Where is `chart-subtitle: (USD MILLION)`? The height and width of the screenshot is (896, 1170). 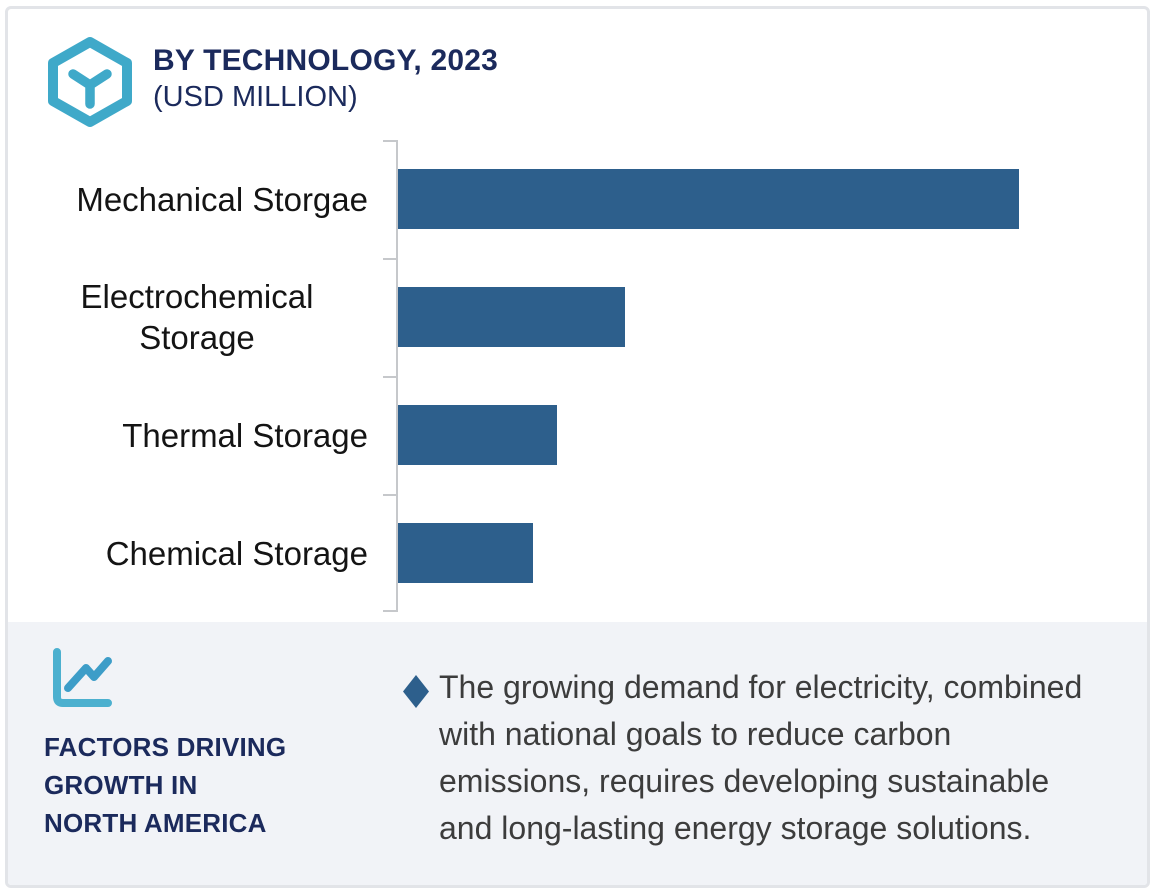 chart-subtitle: (USD MILLION) is located at coordinates (255, 97).